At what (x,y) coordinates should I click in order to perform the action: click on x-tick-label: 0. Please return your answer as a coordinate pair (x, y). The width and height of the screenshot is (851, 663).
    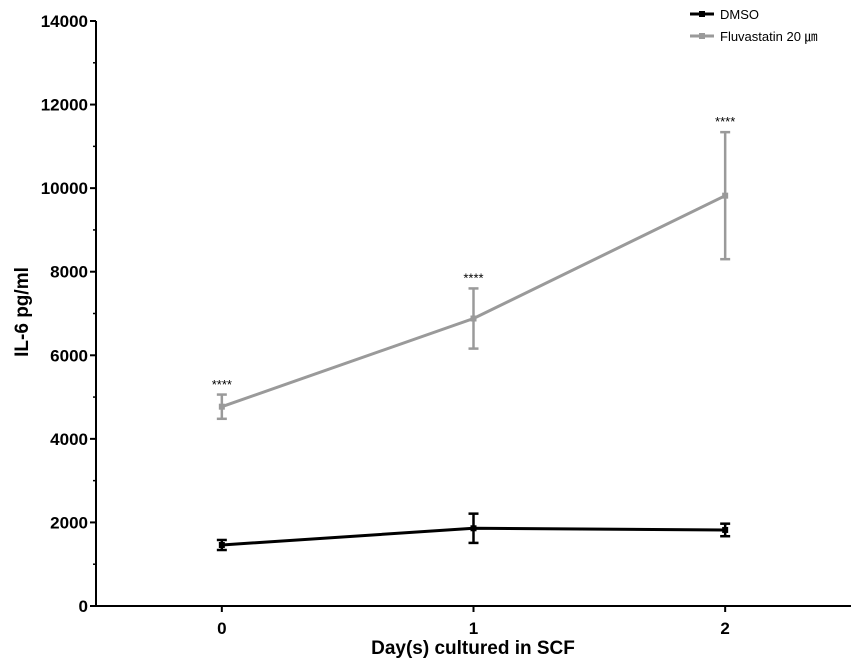
    Looking at the image, I should click on (221, 628).